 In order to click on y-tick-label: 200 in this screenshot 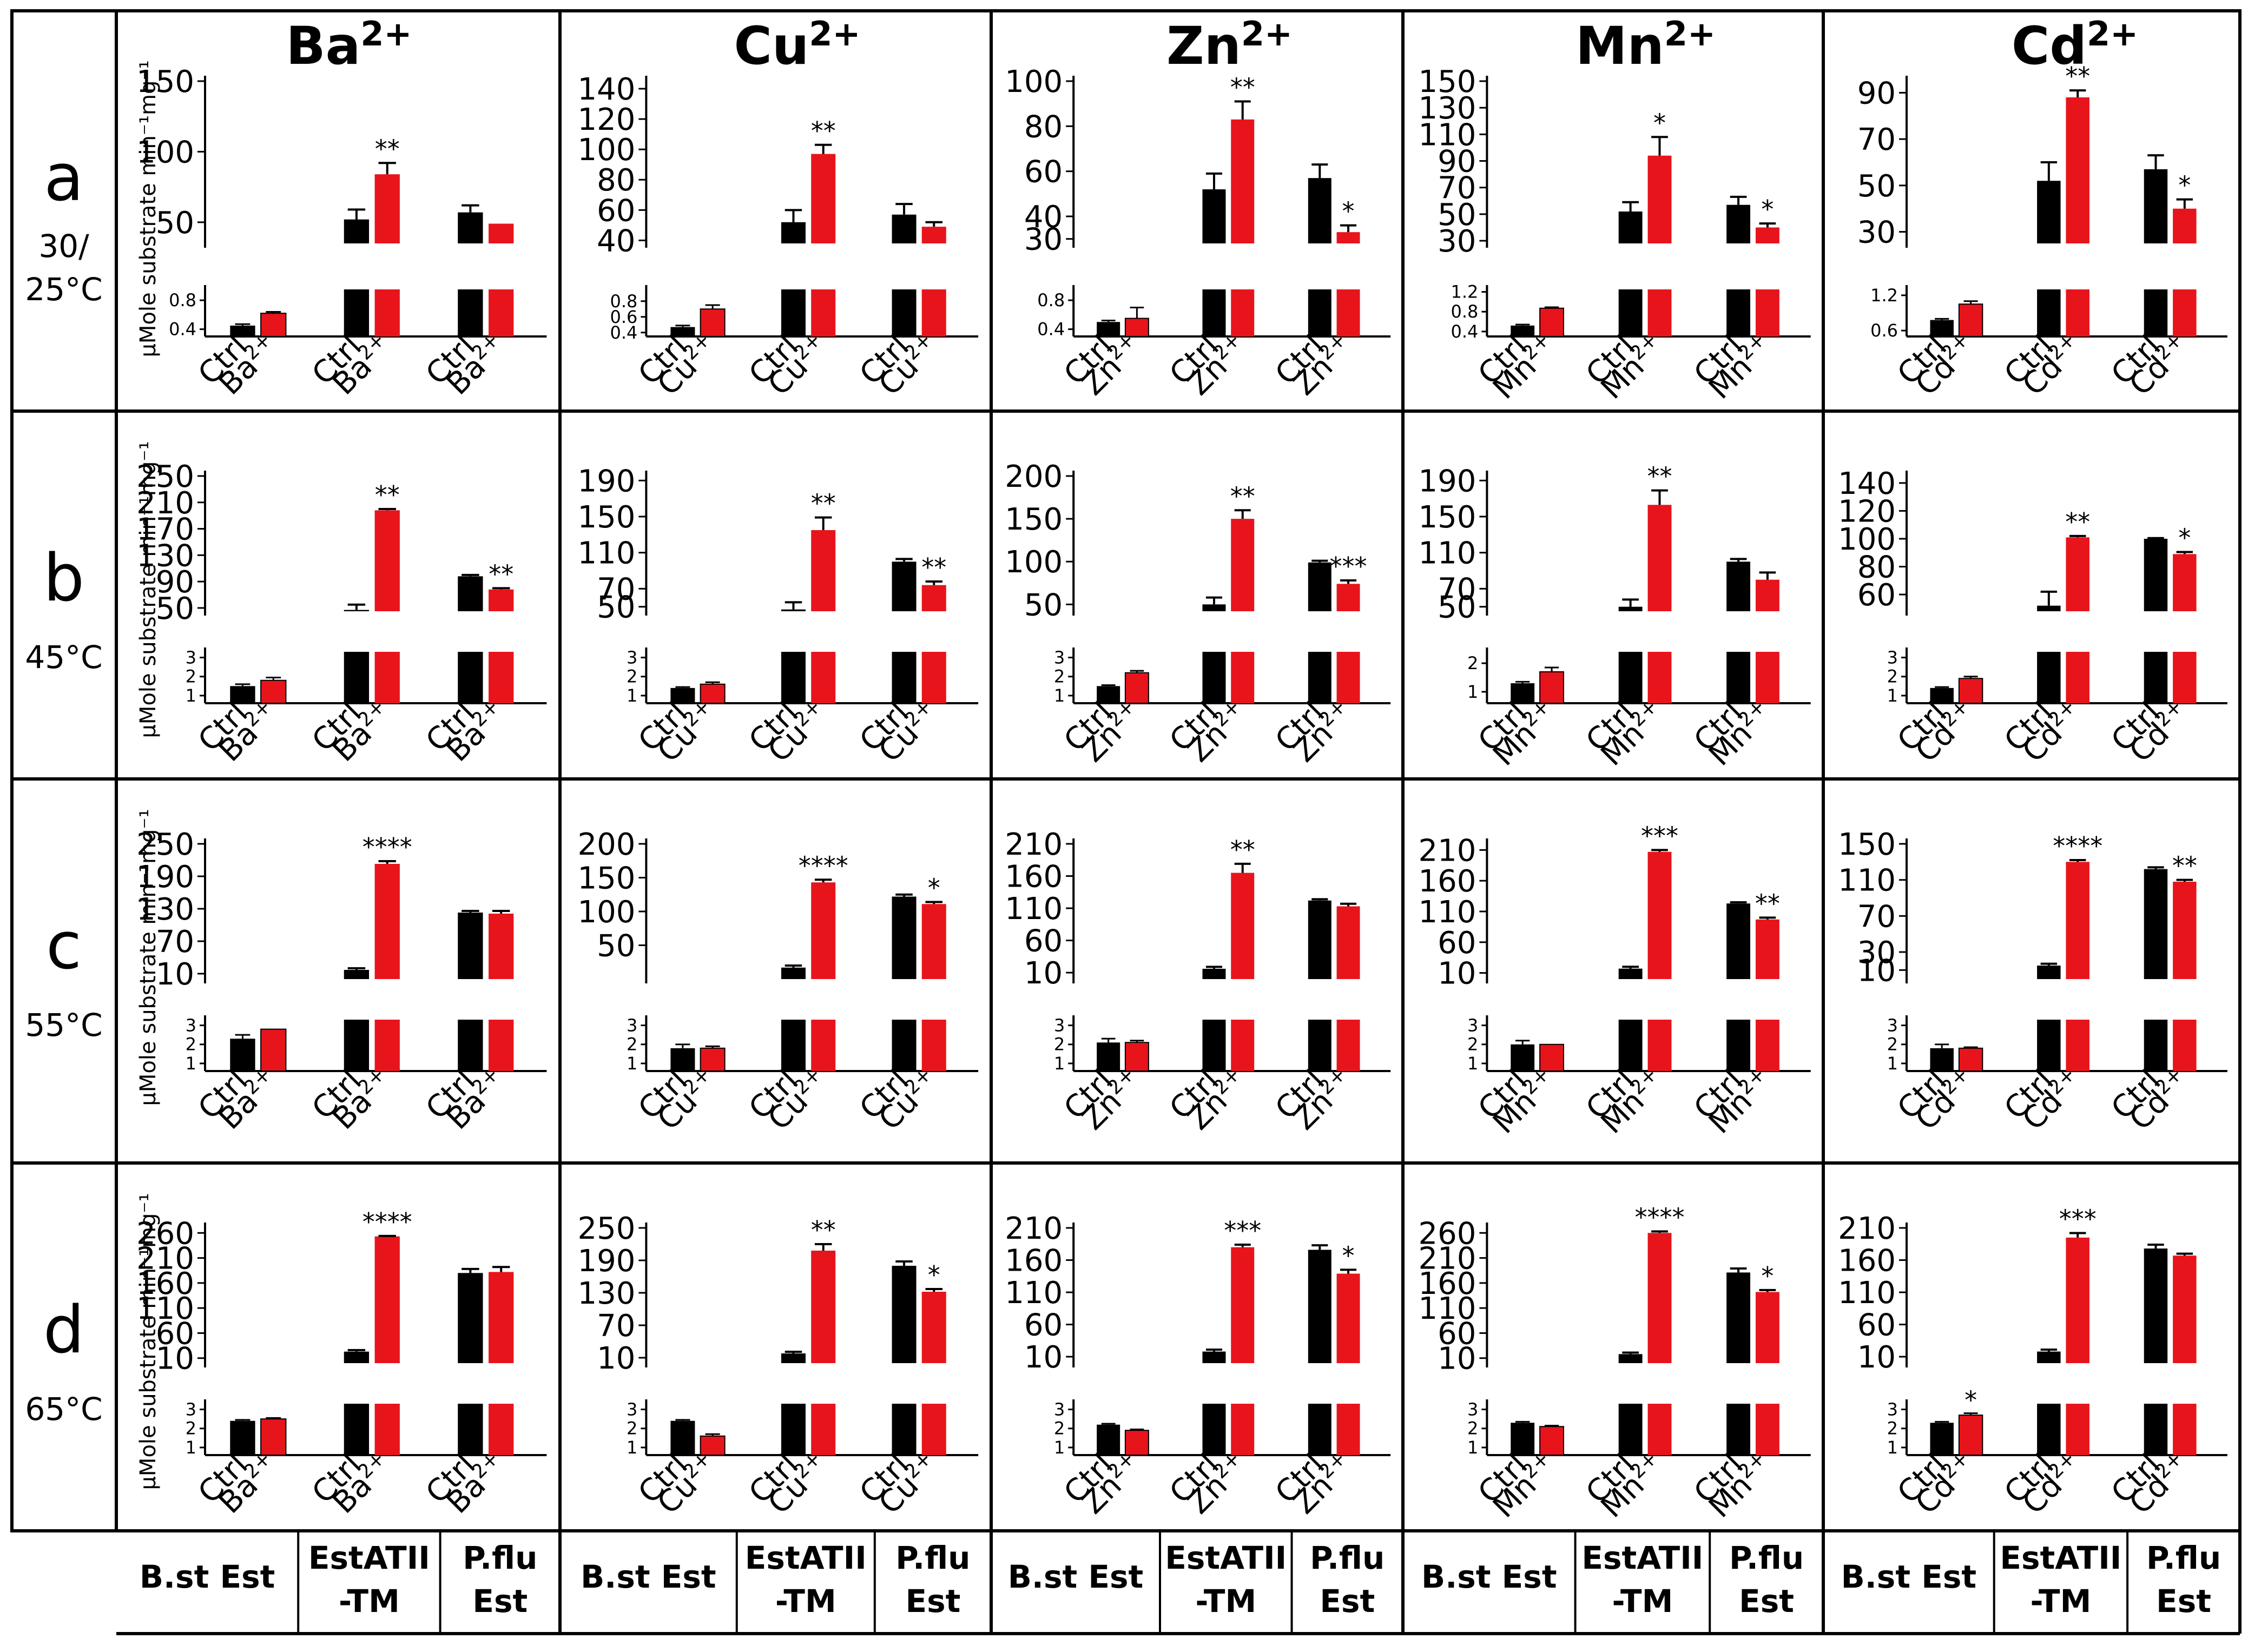, I will do `click(1034, 477)`.